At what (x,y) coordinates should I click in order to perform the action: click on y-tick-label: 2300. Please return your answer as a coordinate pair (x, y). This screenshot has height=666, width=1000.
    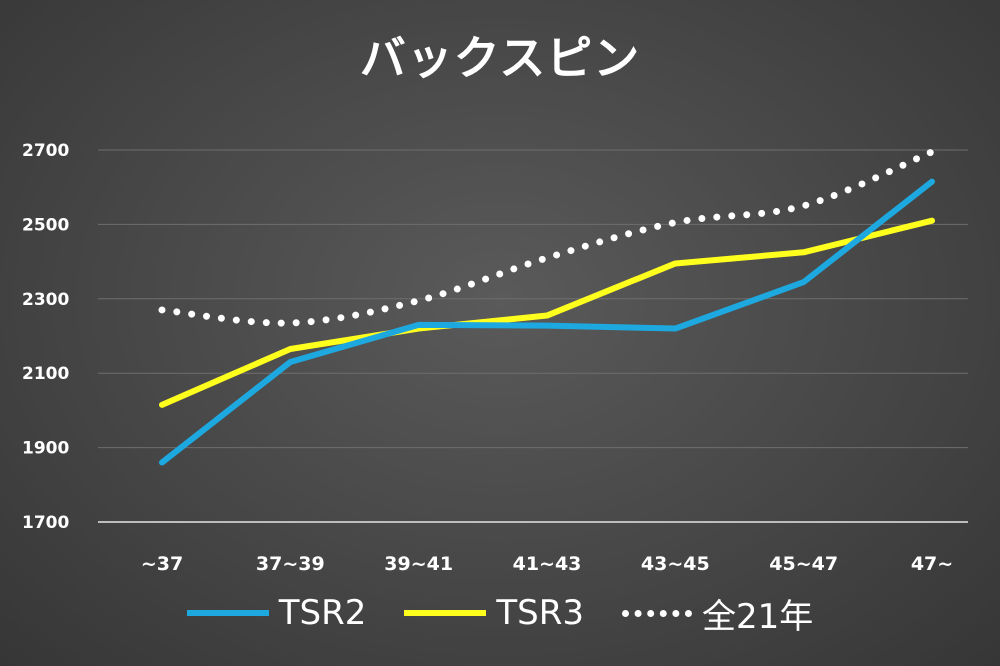
    Looking at the image, I should click on (45, 300).